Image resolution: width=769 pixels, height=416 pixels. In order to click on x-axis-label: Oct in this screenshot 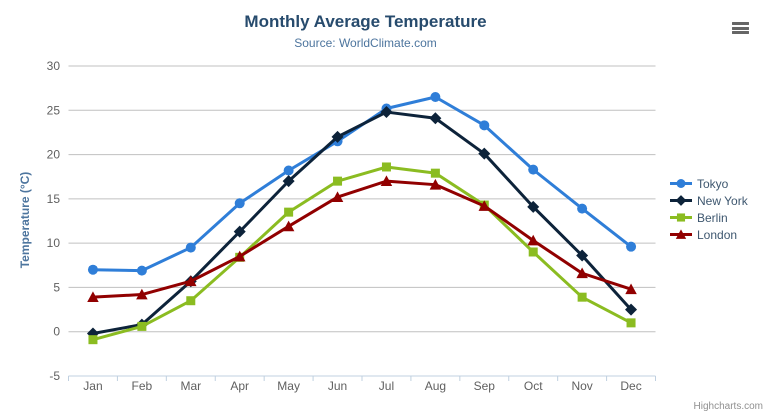, I will do `click(533, 386)`.